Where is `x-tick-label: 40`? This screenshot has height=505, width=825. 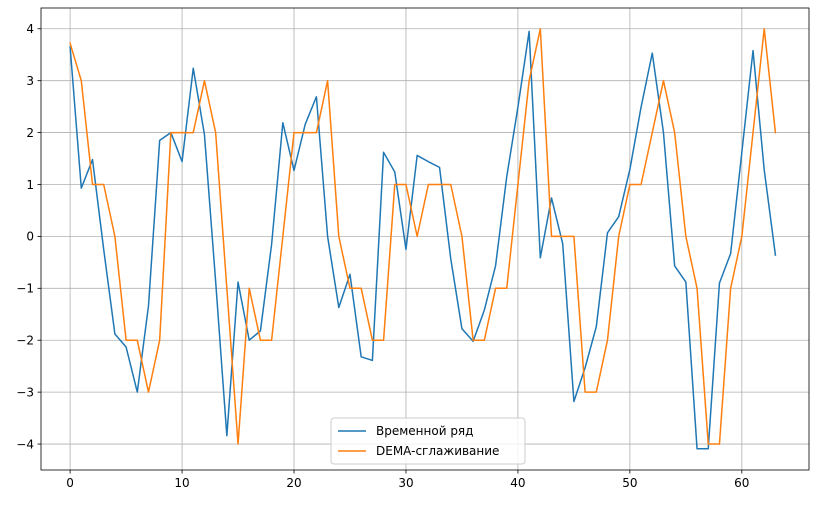
x-tick-label: 40 is located at coordinates (517, 483).